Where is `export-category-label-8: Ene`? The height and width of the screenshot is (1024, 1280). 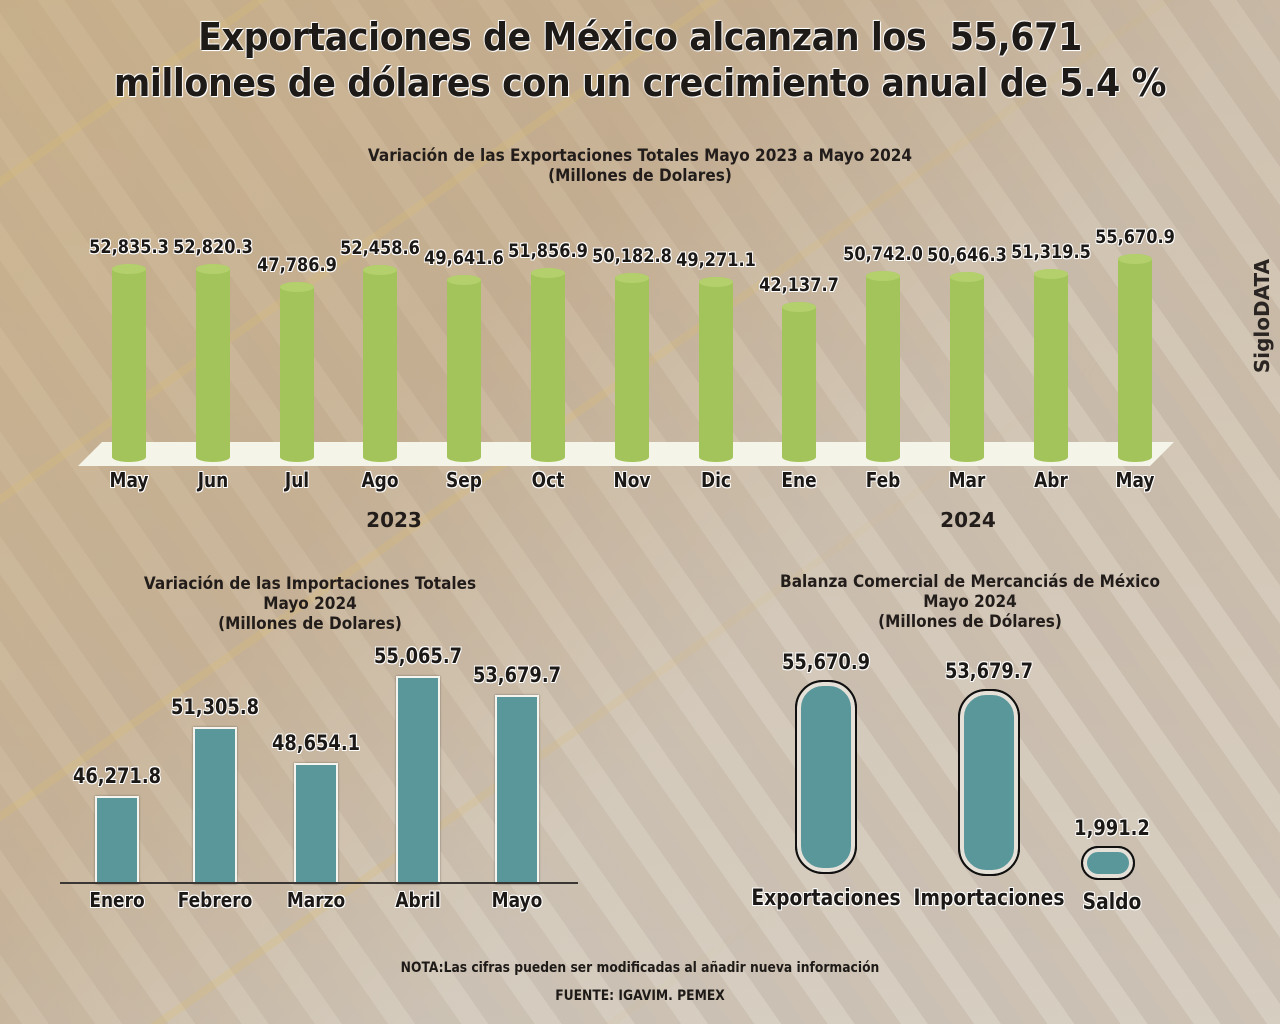 export-category-label-8: Ene is located at coordinates (799, 480).